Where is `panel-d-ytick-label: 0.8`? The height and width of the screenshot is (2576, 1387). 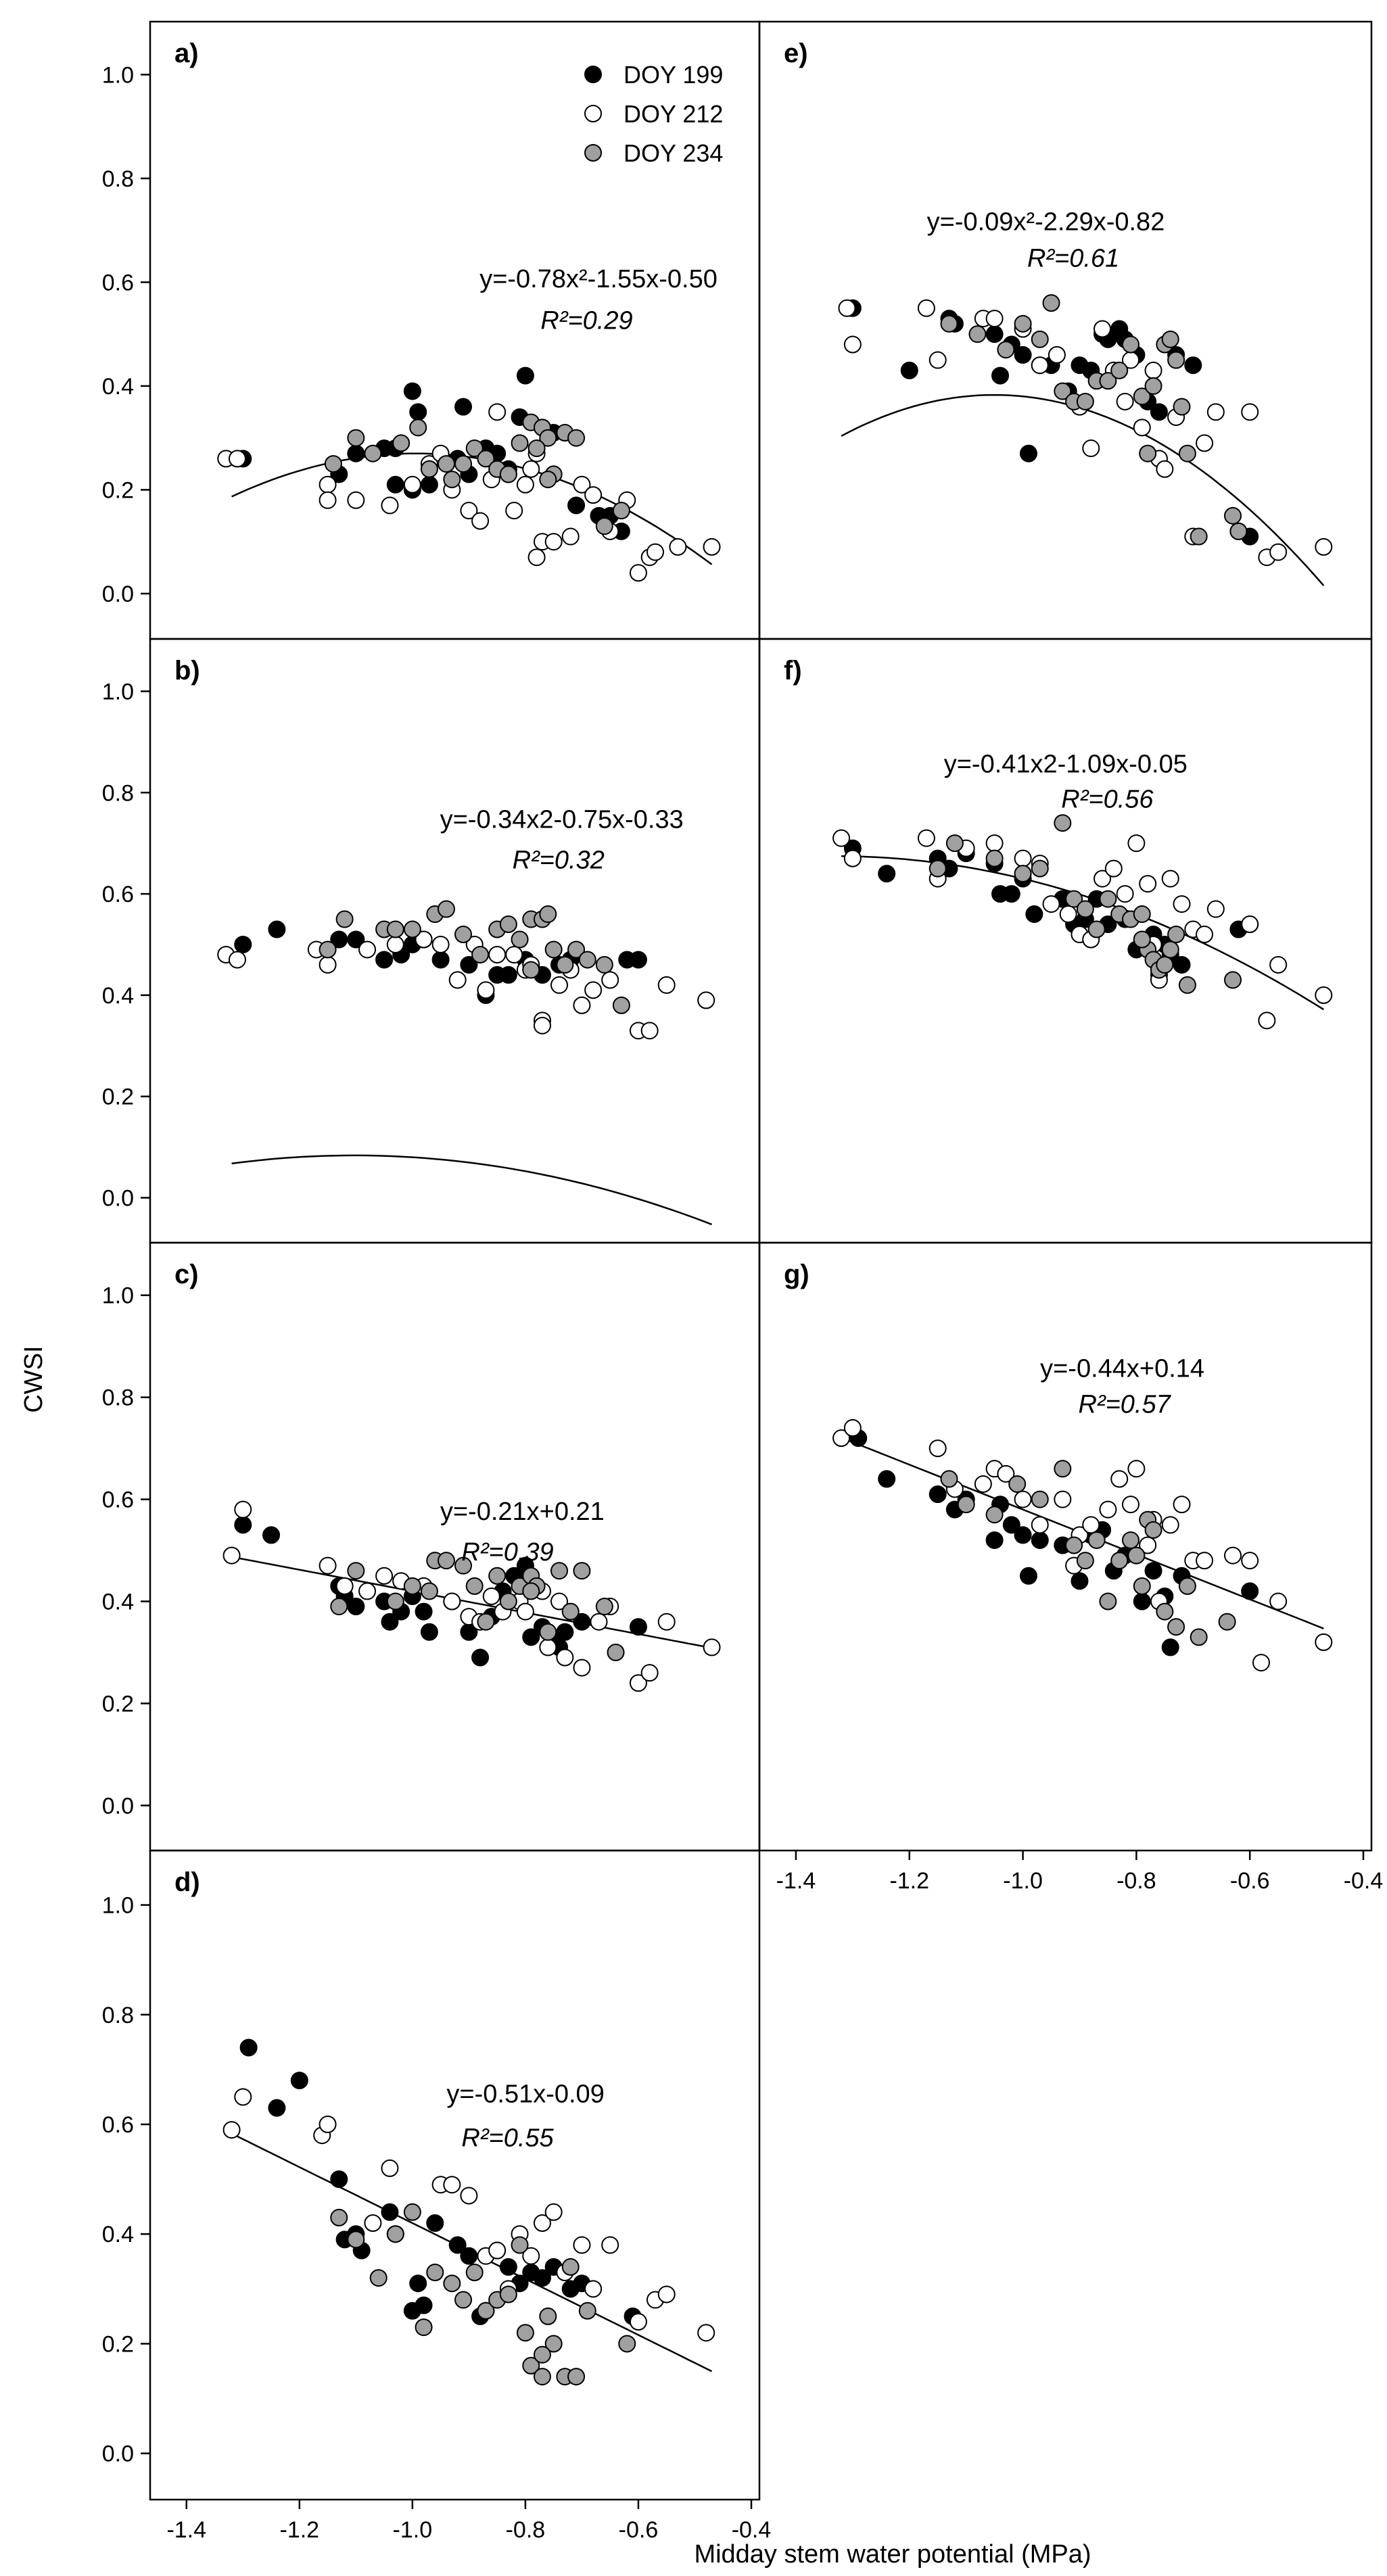
panel-d-ytick-label: 0.8 is located at coordinates (118, 2015).